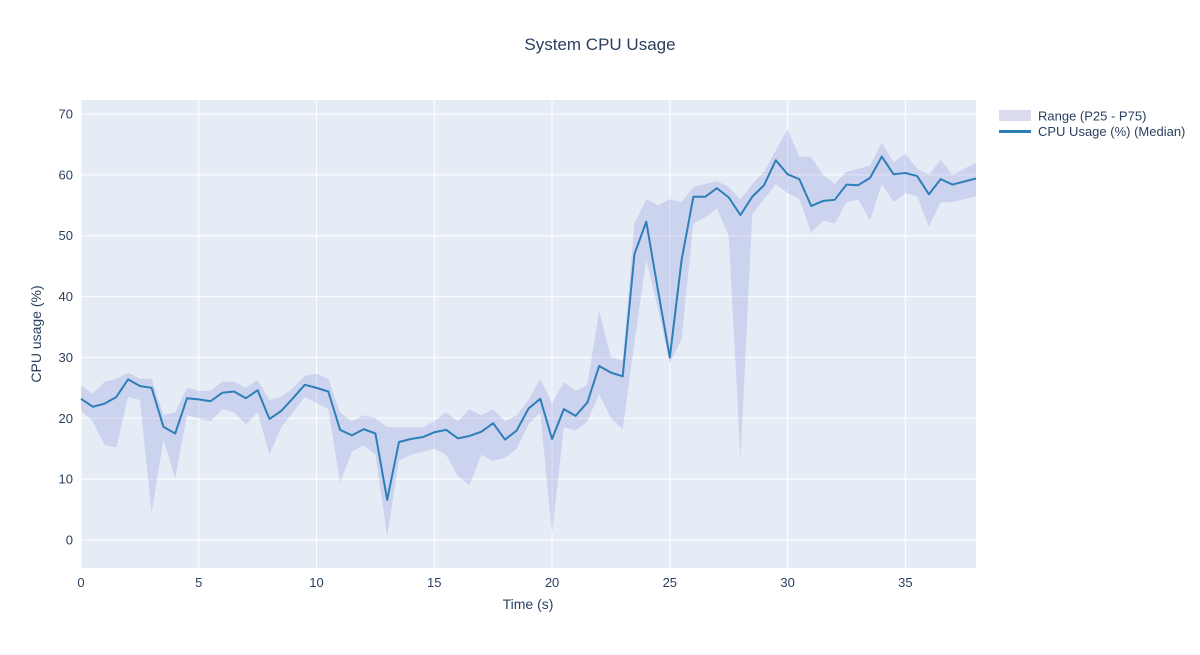 This screenshot has width=1200, height=655. Describe the element at coordinates (494, 582) in the screenshot. I see `x-axis-tick-labels: 0 5 10 15 20 25 30 35` at that location.